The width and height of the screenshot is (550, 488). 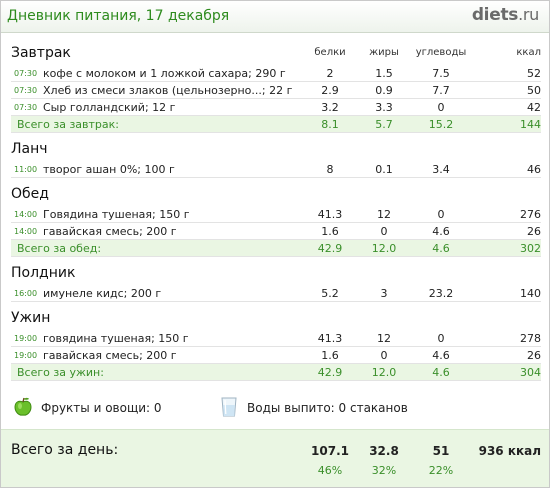 I want to click on value-kcal: 52, so click(x=534, y=73).